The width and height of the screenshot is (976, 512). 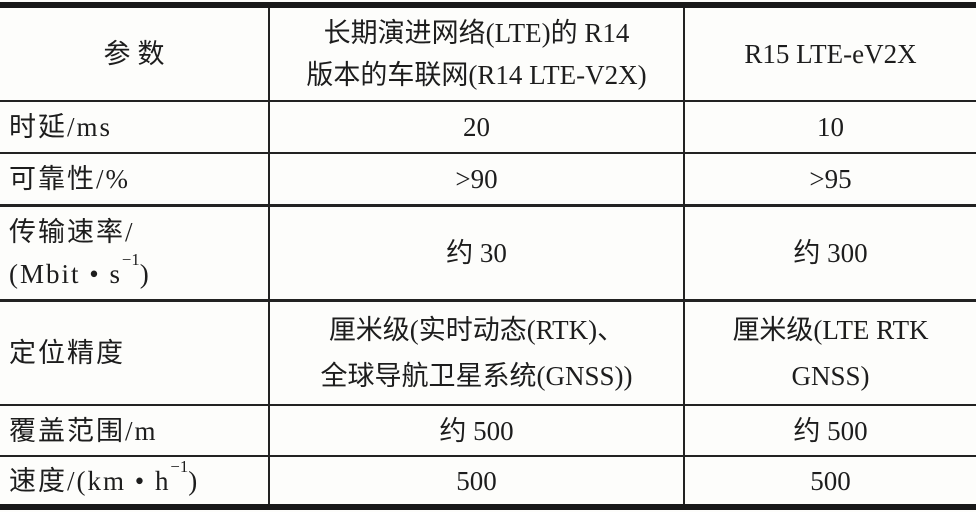 I want to click on data-rate-label-line1: 传输速率/, so click(x=72, y=232).